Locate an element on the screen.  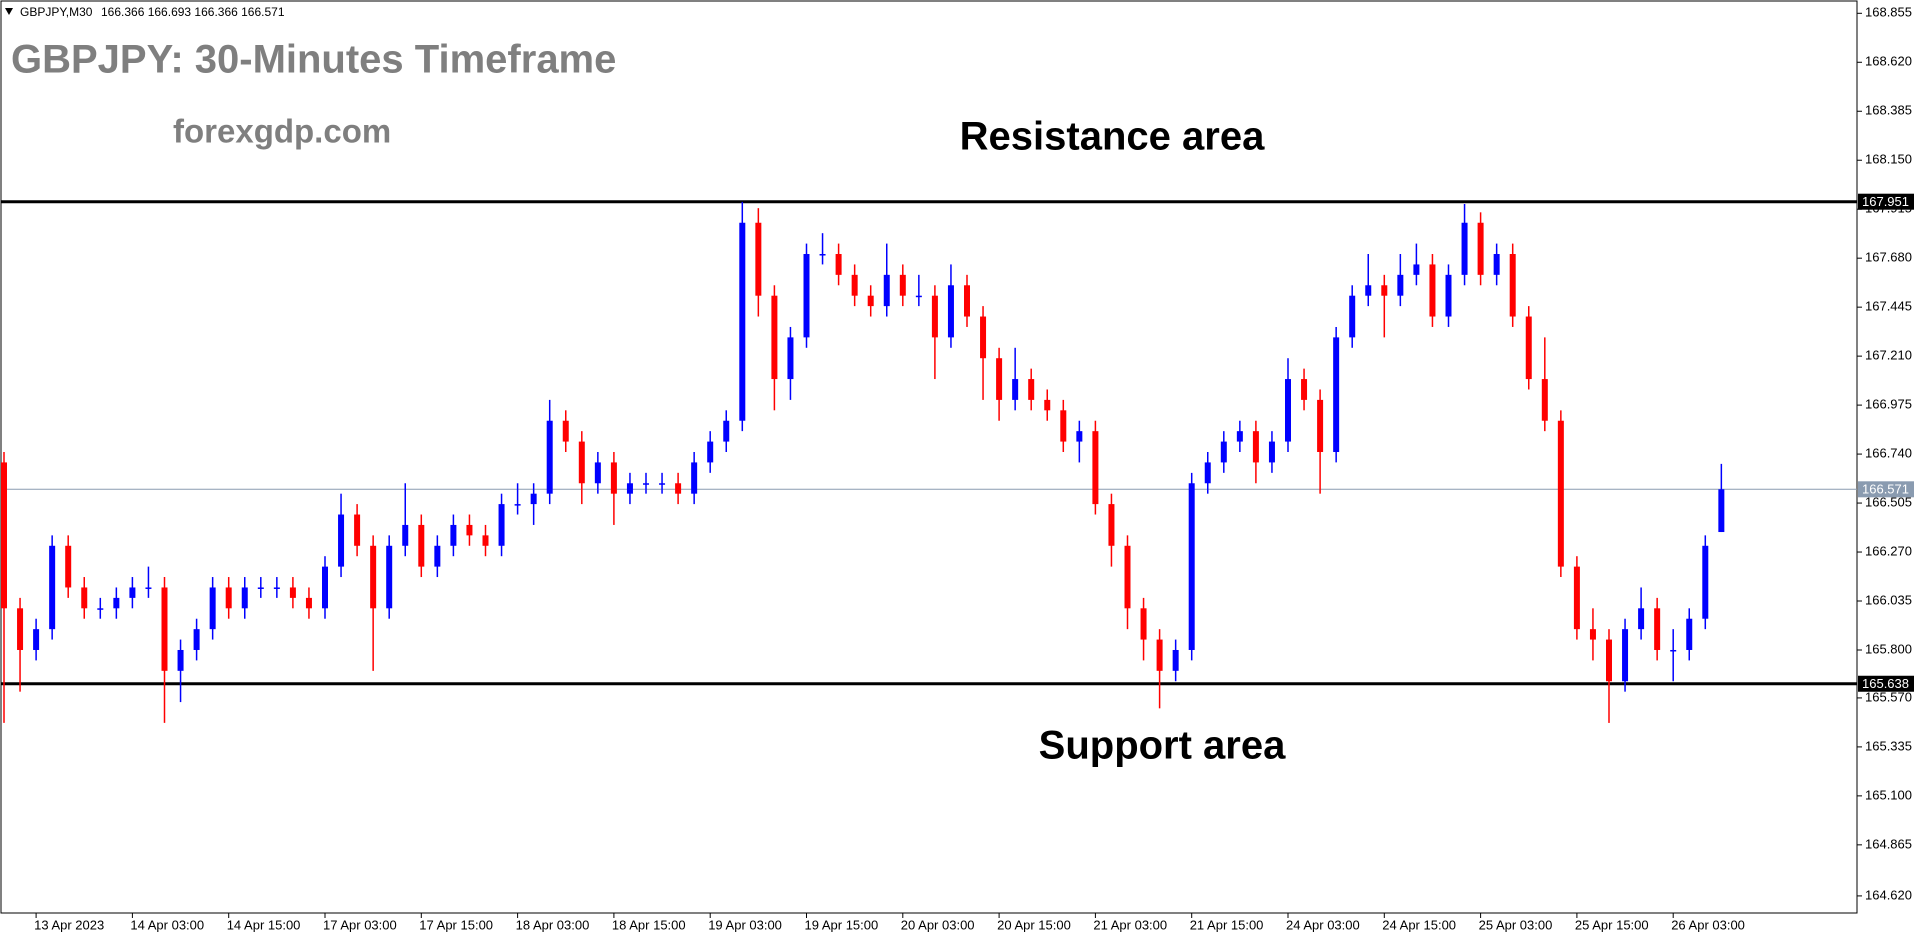
y-tick-label: 164.620 is located at coordinates (1888, 894).